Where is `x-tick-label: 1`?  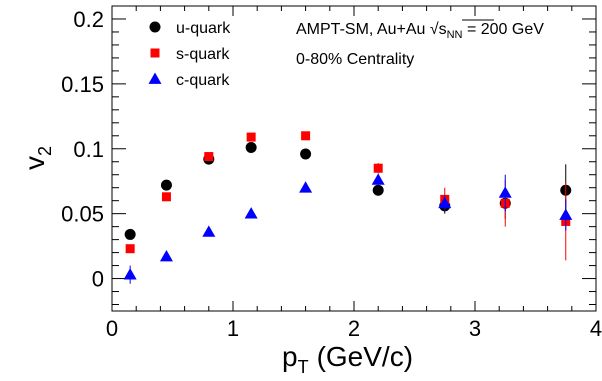 x-tick-label: 1 is located at coordinates (233, 328).